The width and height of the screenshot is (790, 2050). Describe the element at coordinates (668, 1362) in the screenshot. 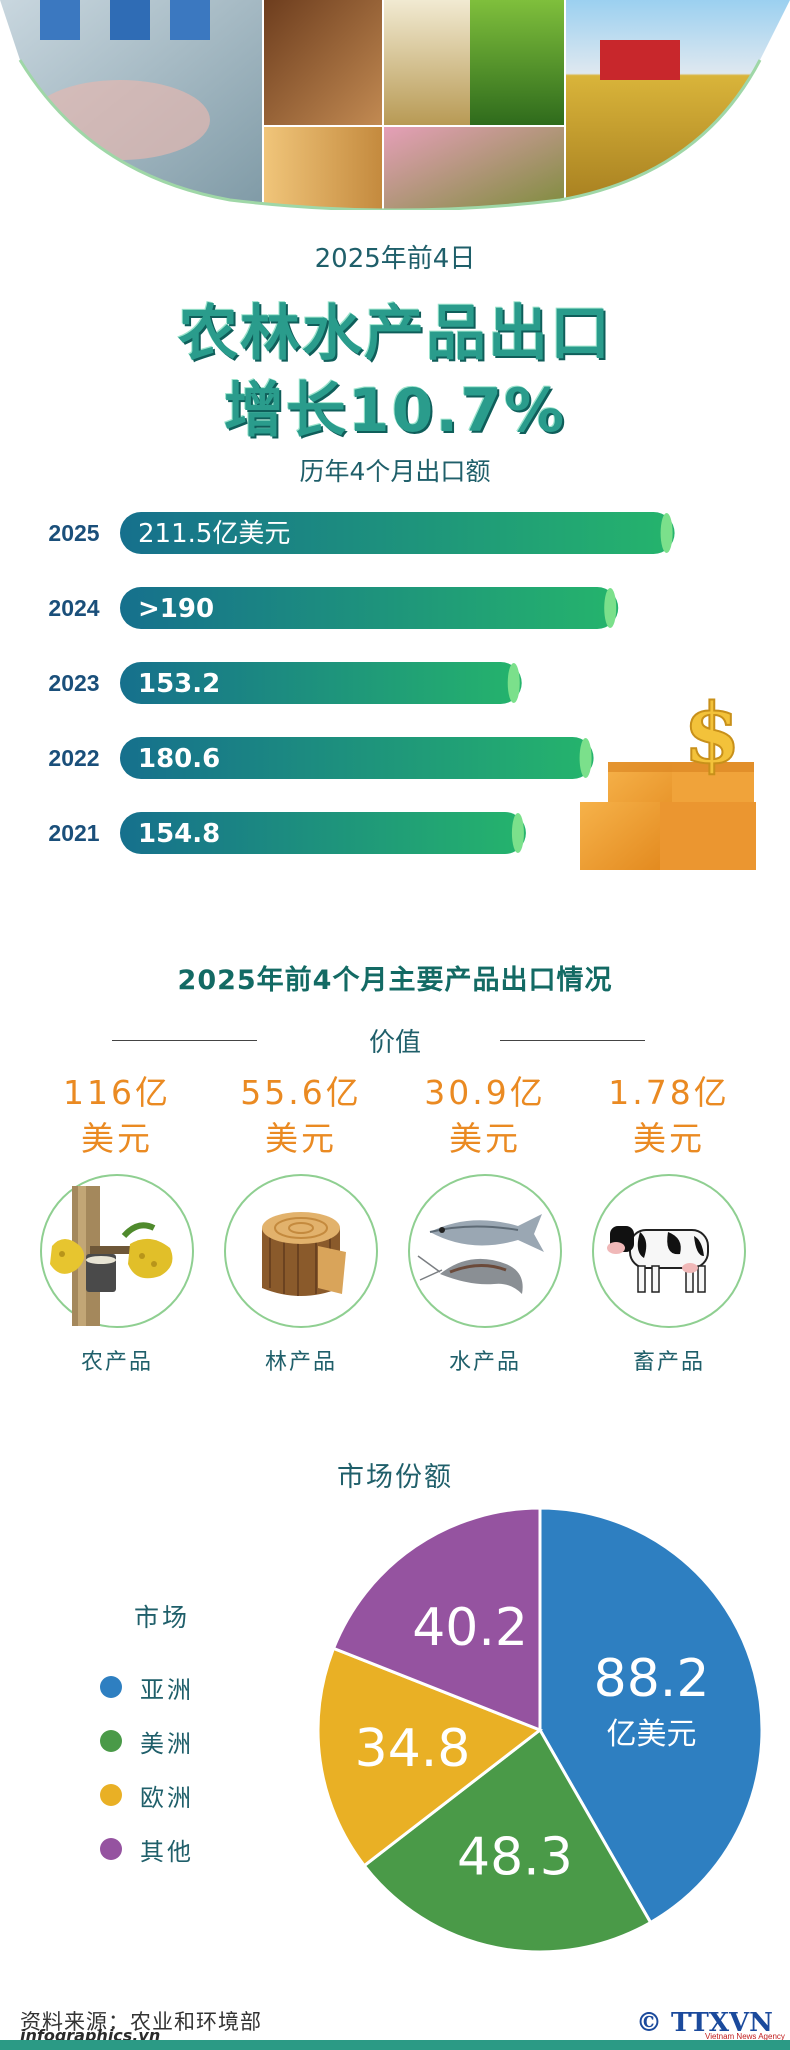

I see `product-name: 畜产品` at that location.